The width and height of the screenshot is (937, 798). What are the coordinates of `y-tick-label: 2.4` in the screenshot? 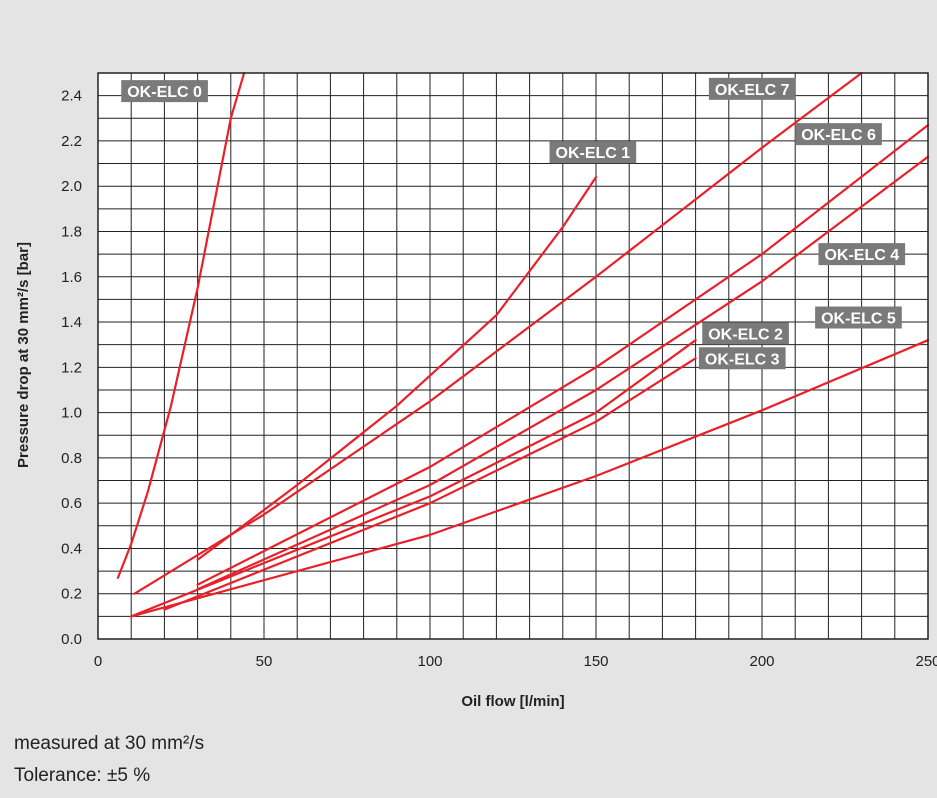 It's located at (71, 96).